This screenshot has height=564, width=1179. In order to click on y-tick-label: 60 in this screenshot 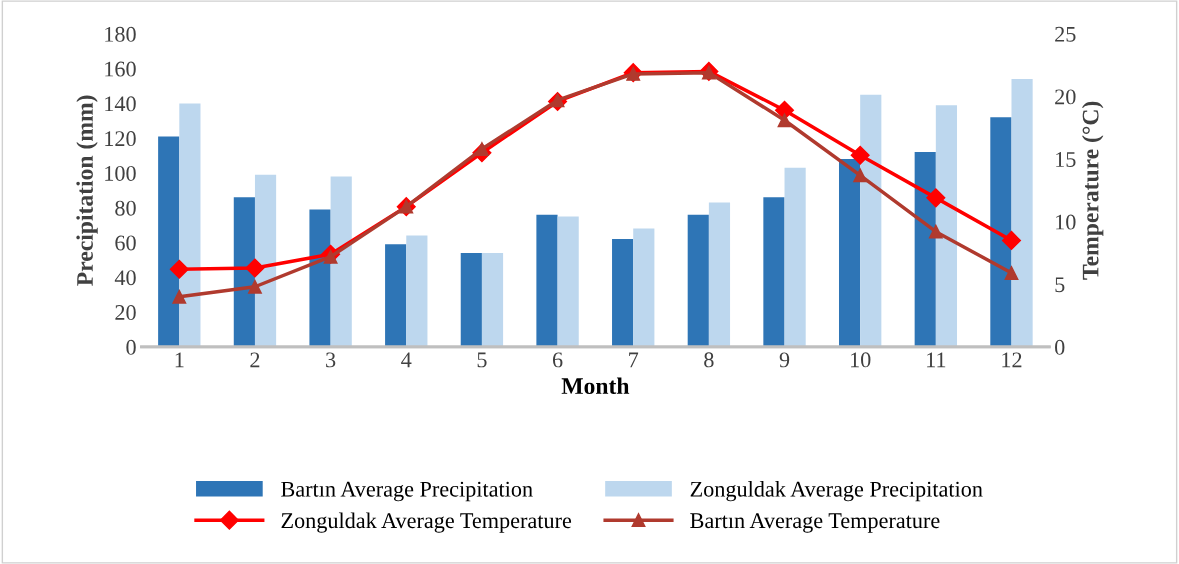, I will do `click(125, 243)`.